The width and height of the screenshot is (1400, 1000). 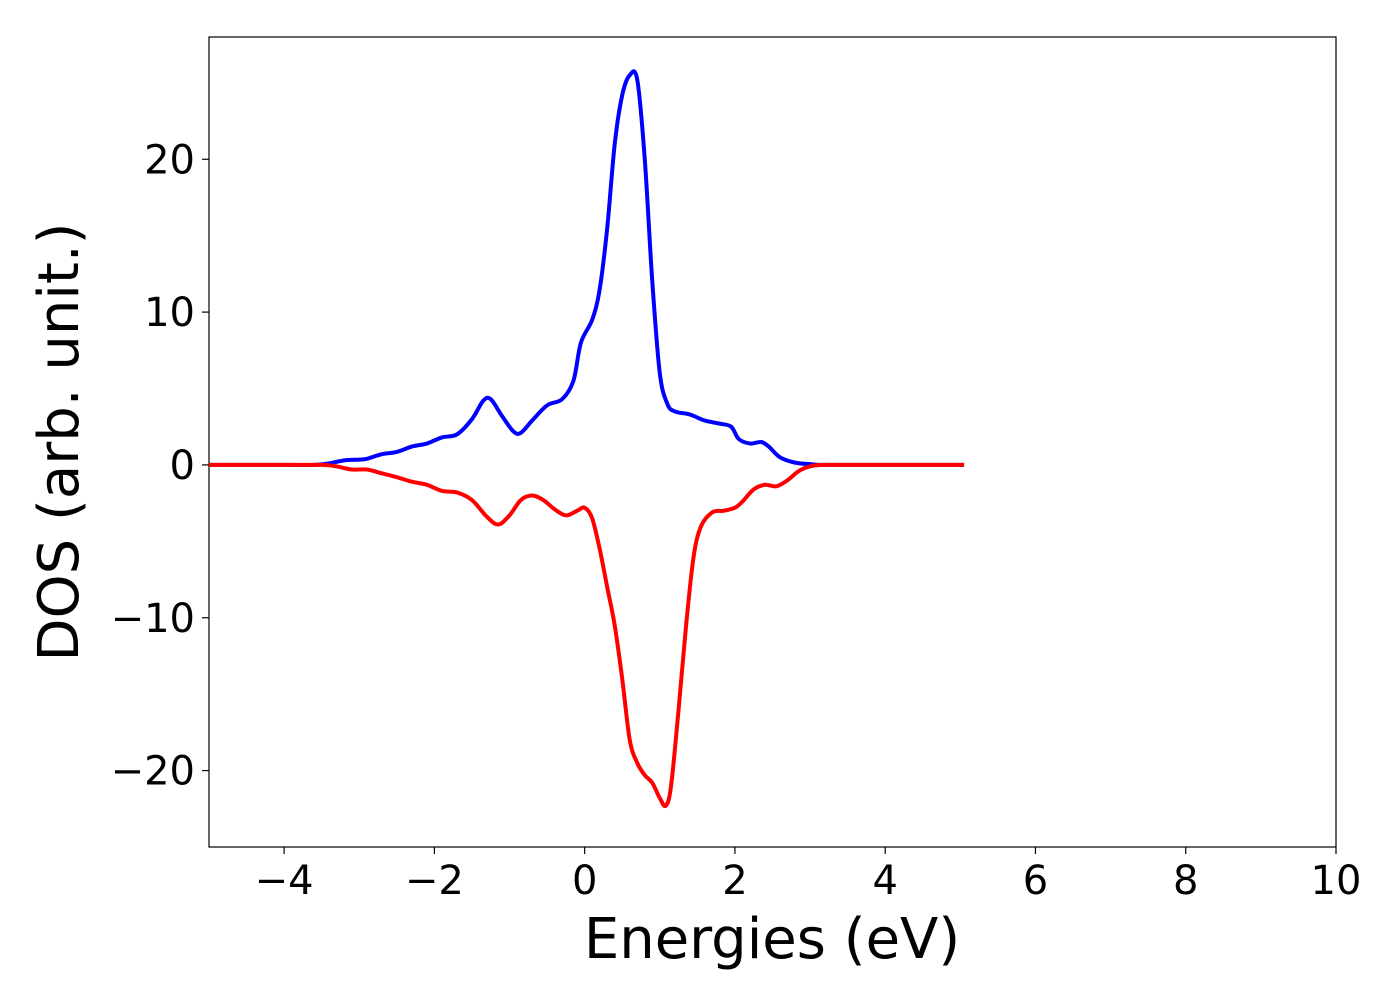 What do you see at coordinates (734, 881) in the screenshot?
I see `x-tick-label: 2` at bounding box center [734, 881].